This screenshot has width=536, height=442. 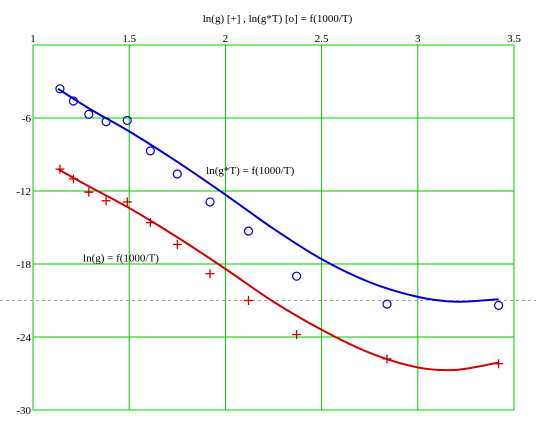 What do you see at coordinates (278, 19) in the screenshot?
I see `chart-title: ln(g) [+] , ln(g*T) [o] = f(1000/T)` at bounding box center [278, 19].